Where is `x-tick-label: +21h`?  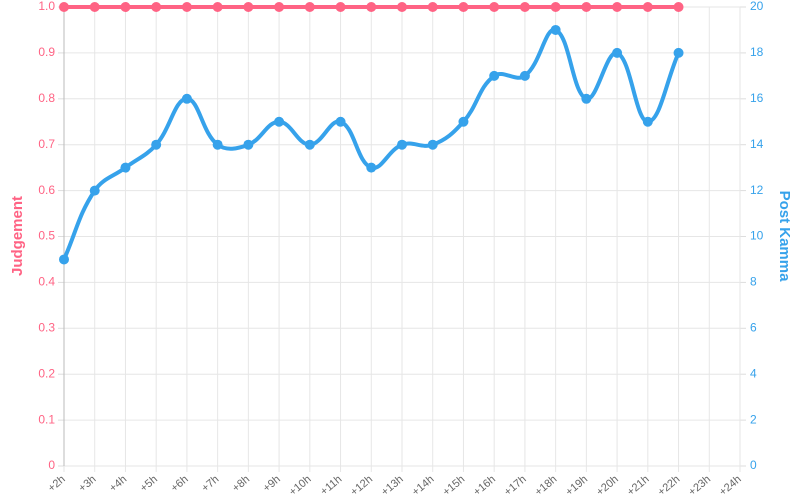
x-tick-label: +21h is located at coordinates (638, 485).